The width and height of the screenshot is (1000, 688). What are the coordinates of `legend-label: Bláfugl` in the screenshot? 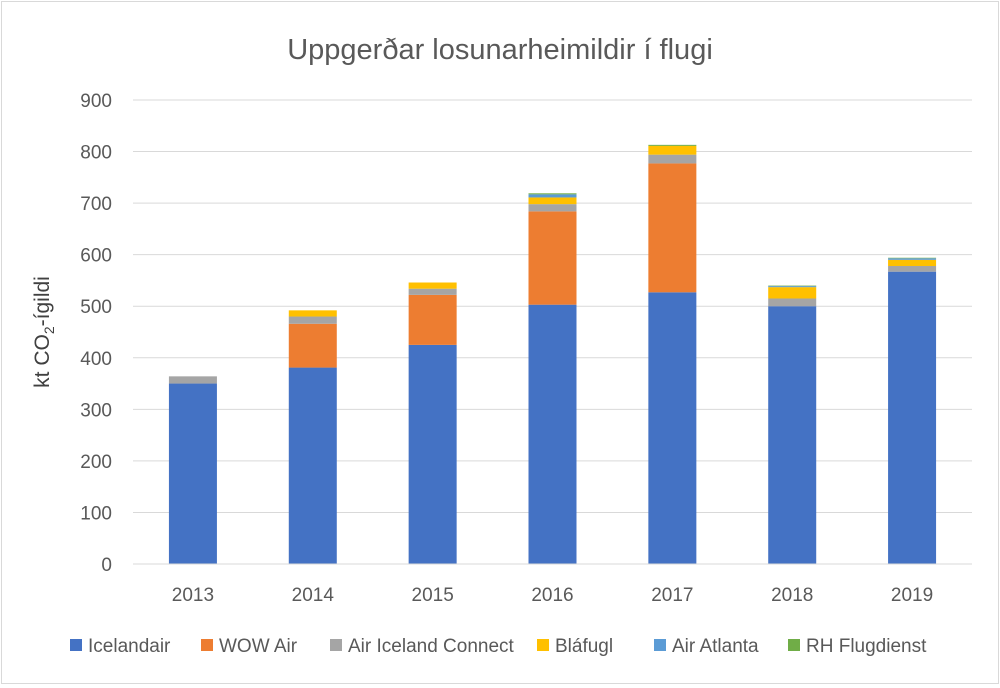 It's located at (584, 646).